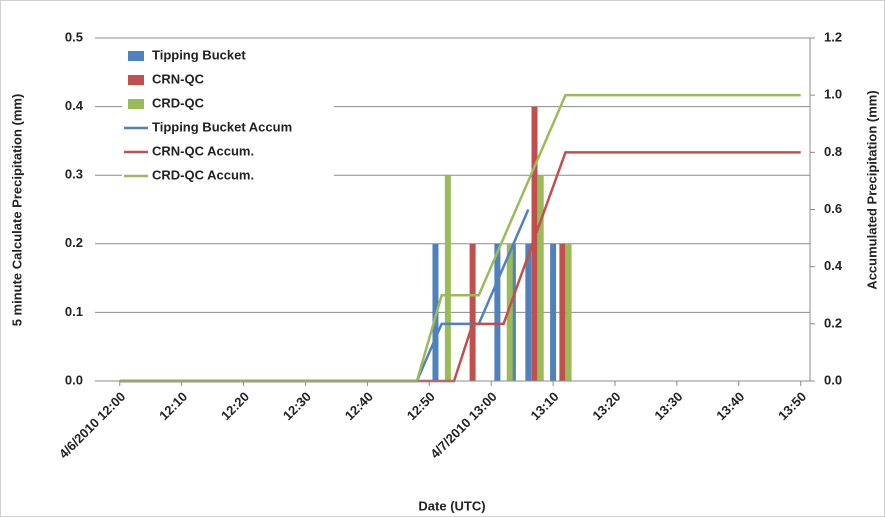 The width and height of the screenshot is (885, 517). Describe the element at coordinates (203, 174) in the screenshot. I see `legend-label: CRD-QC Accum.` at that location.